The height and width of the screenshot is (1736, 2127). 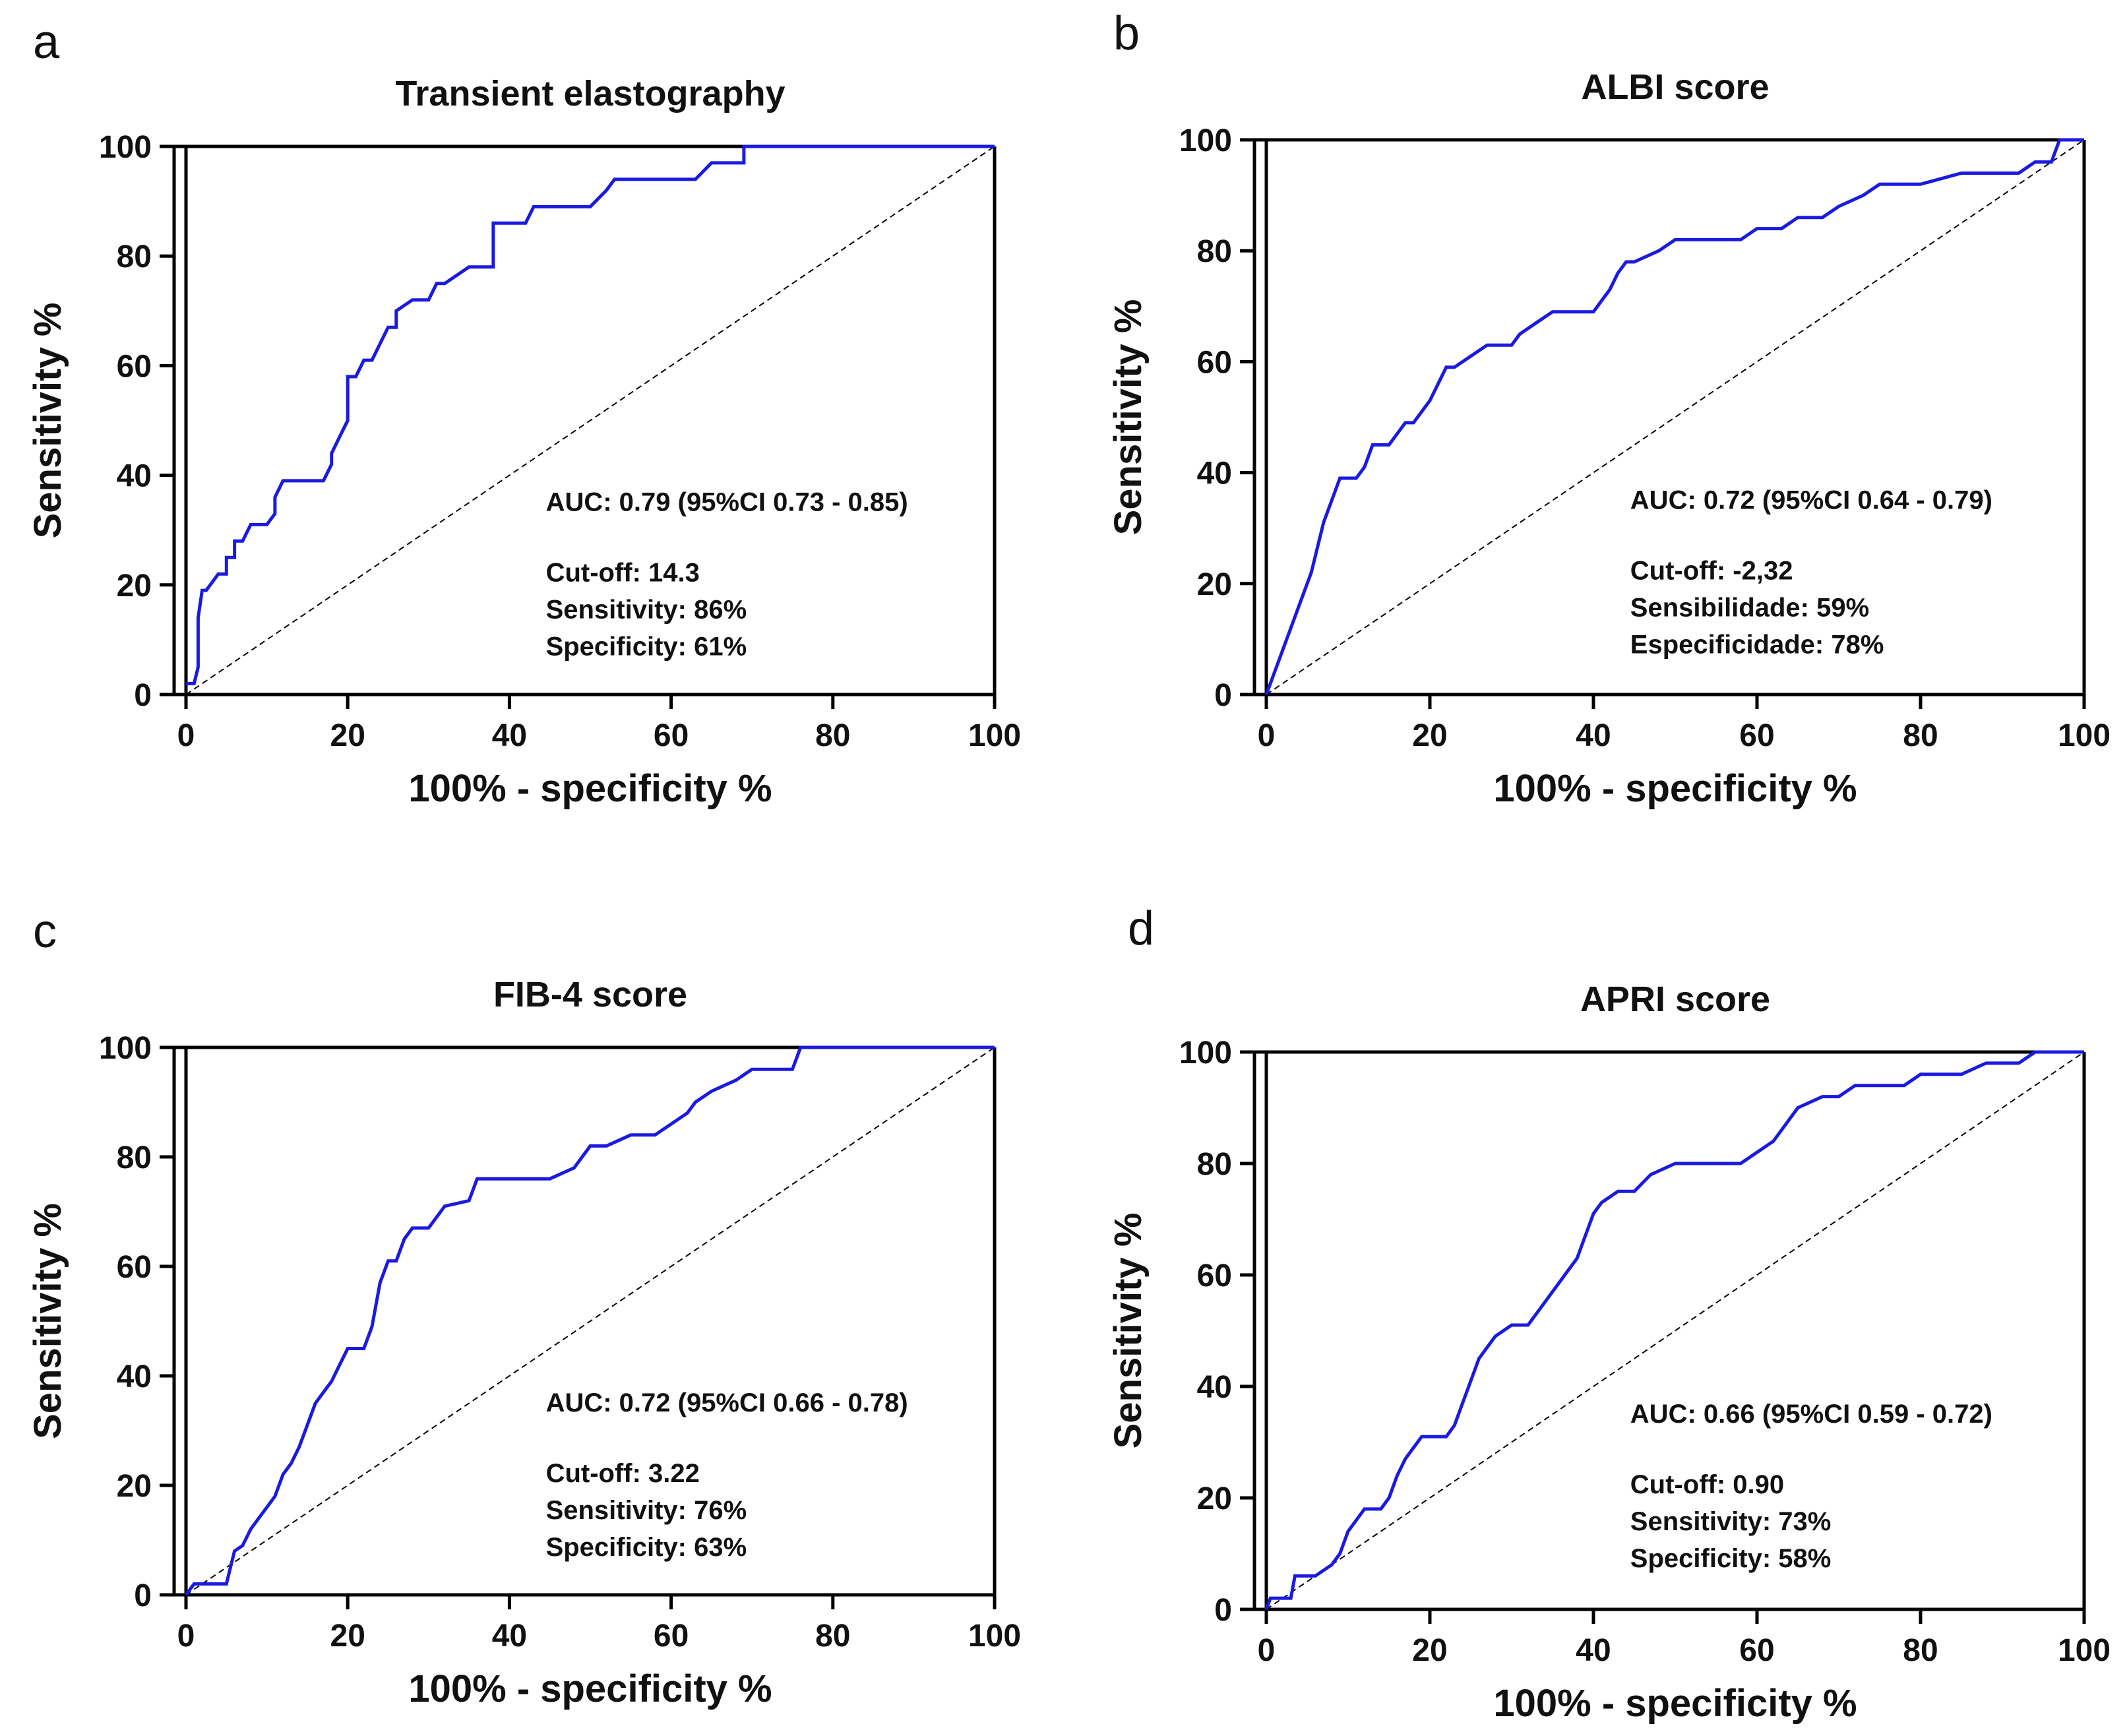 I want to click on chart-title: FIB-4 score, so click(x=590, y=994).